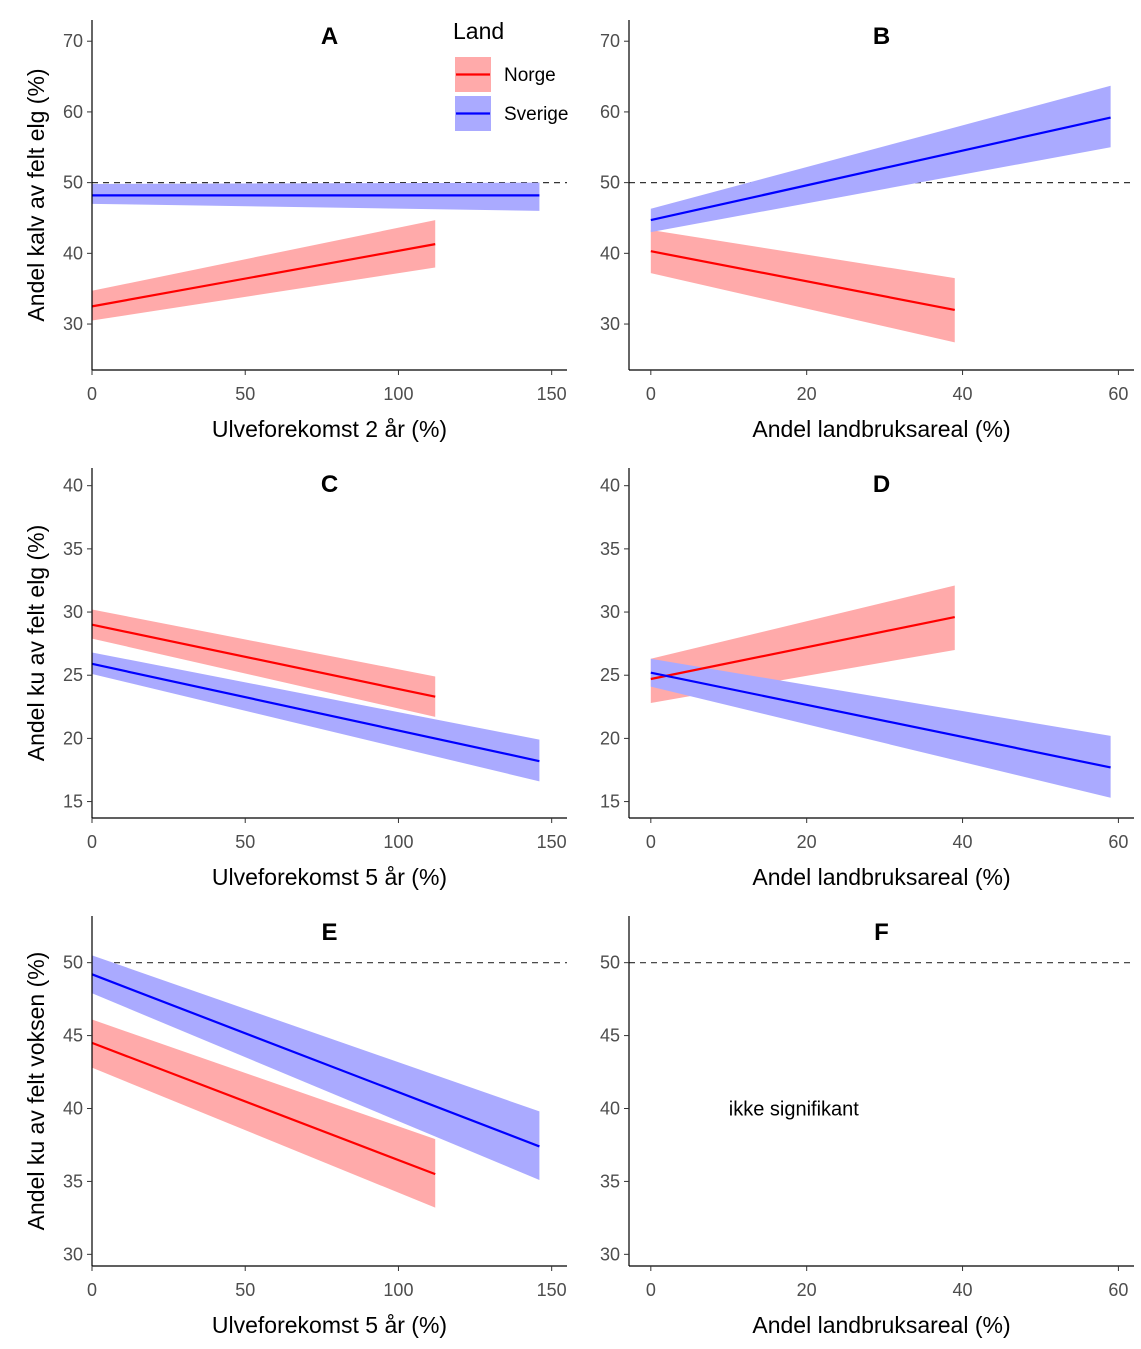 This screenshot has width=1141, height=1349. I want to click on annotation-text: ikke signifikant, so click(794, 1110).